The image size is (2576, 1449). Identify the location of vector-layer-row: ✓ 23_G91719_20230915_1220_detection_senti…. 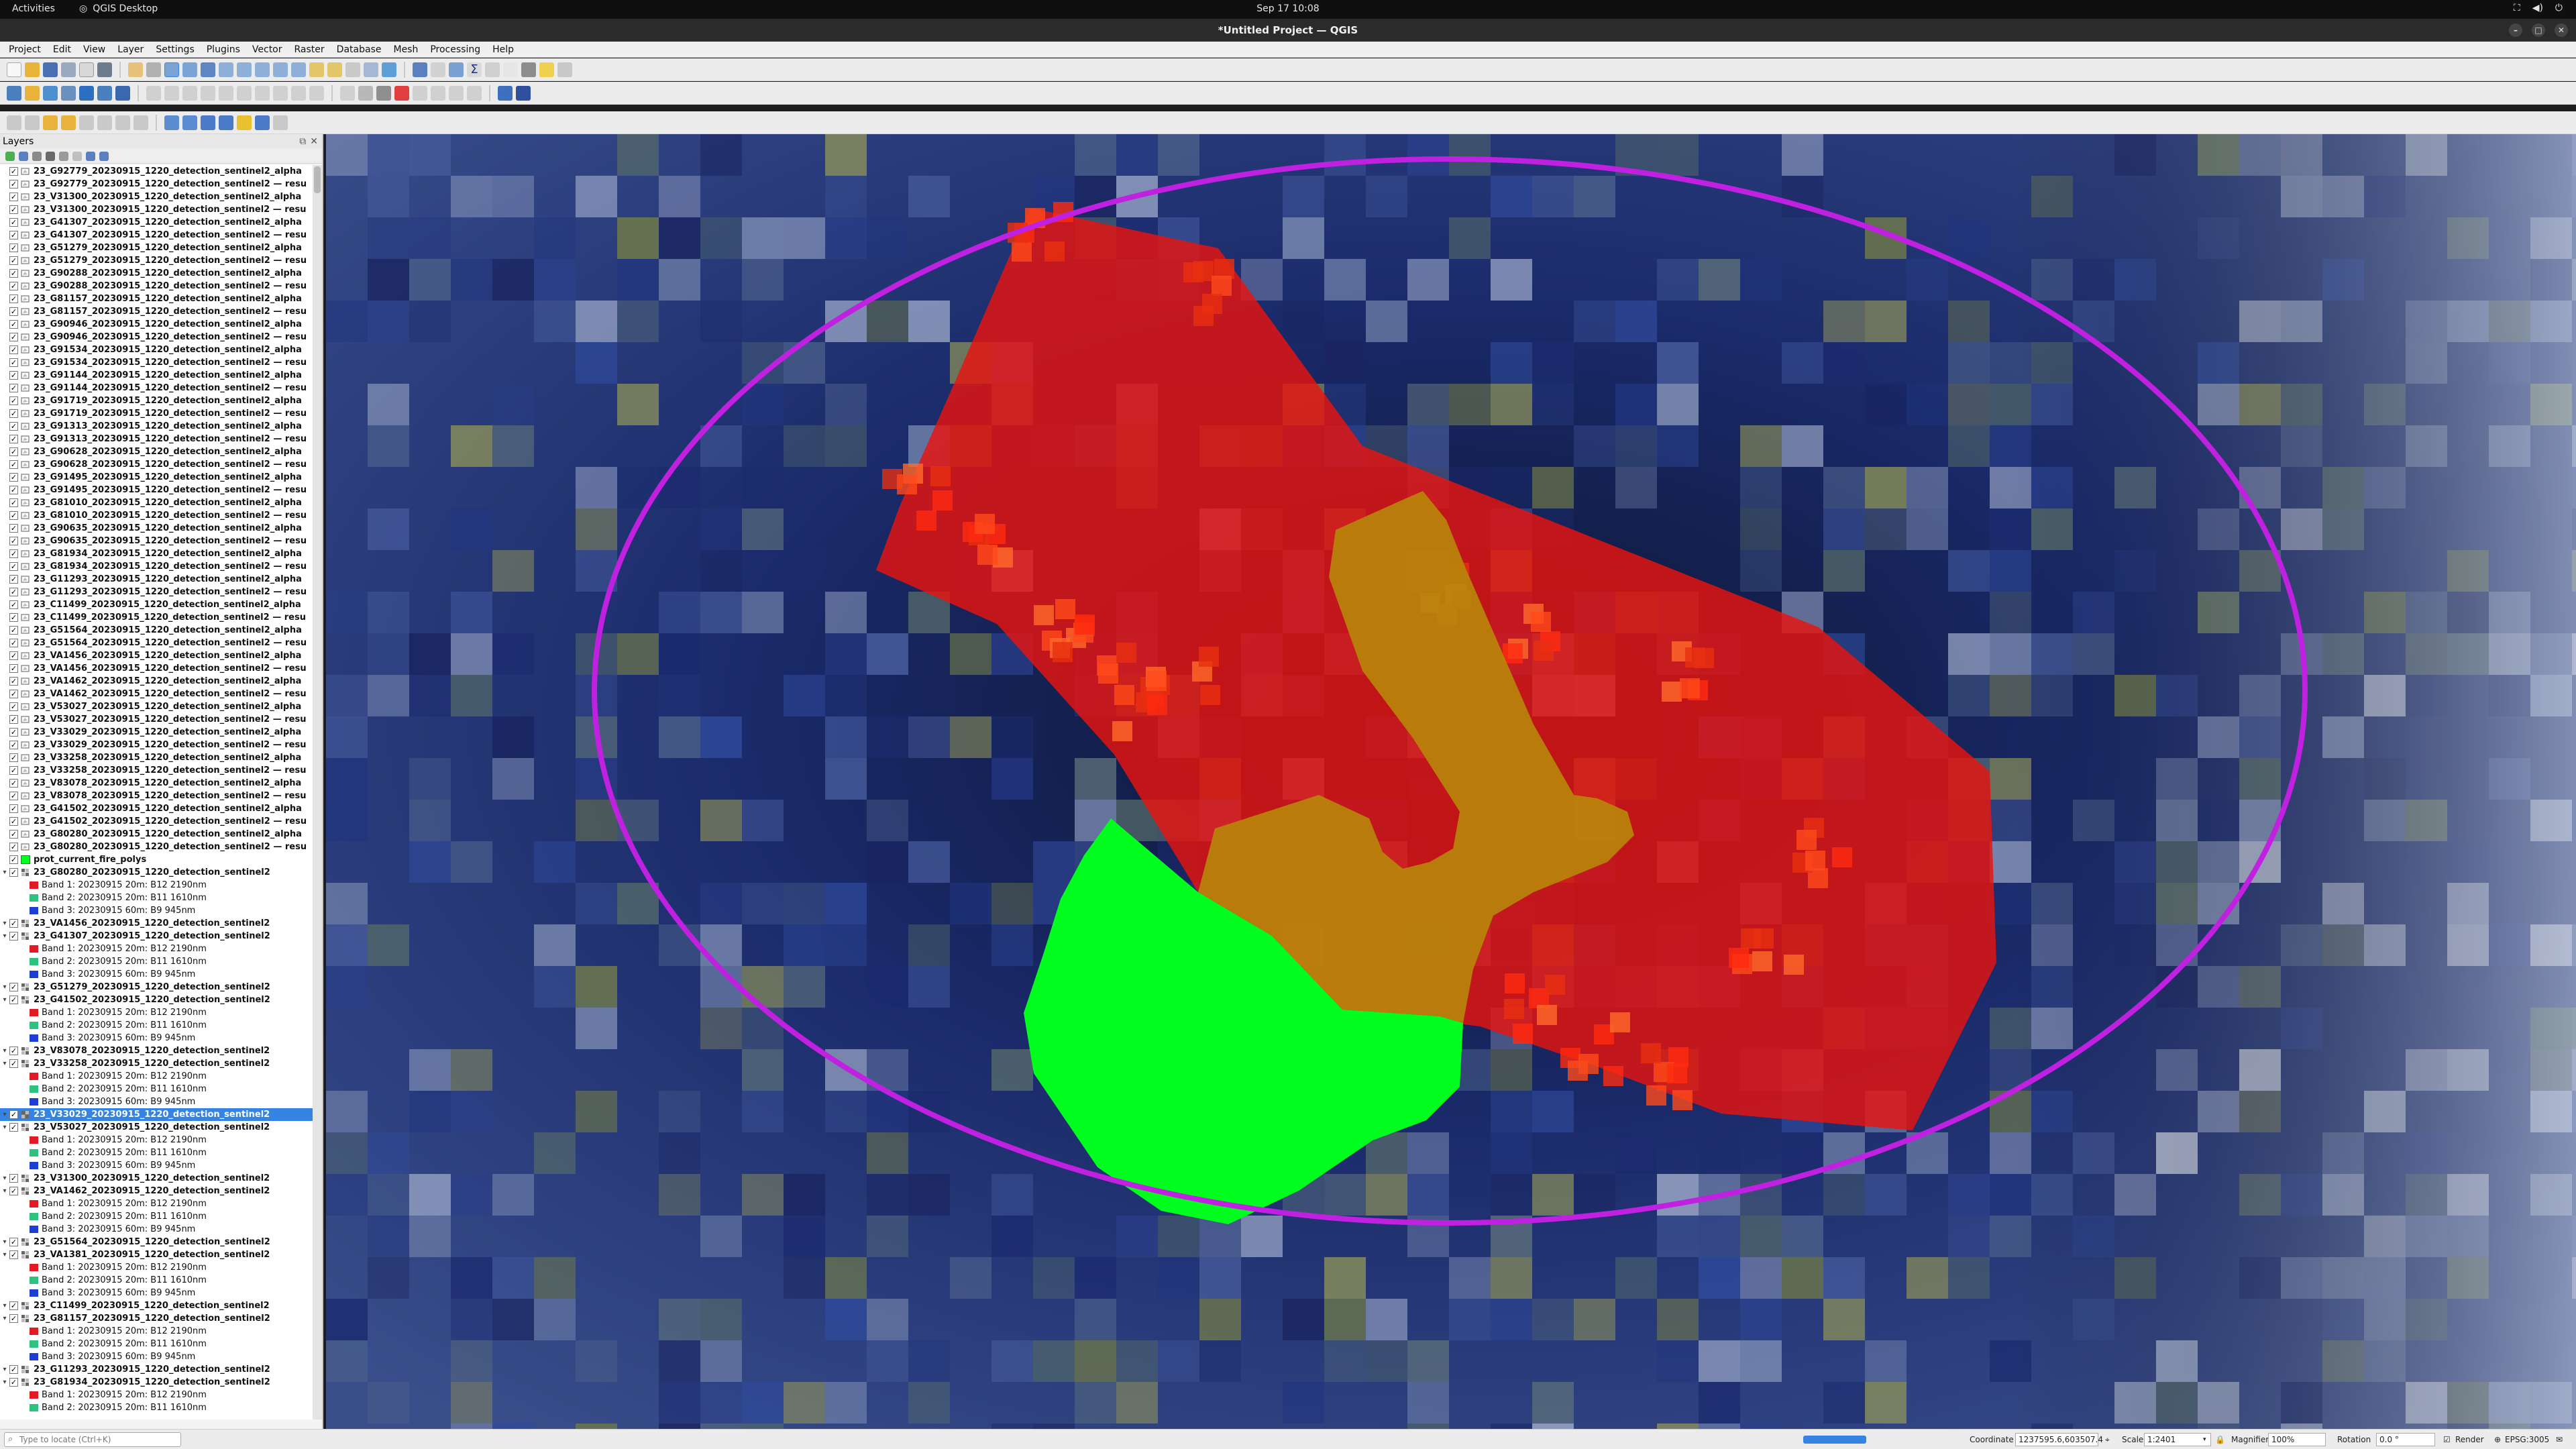
(156, 413).